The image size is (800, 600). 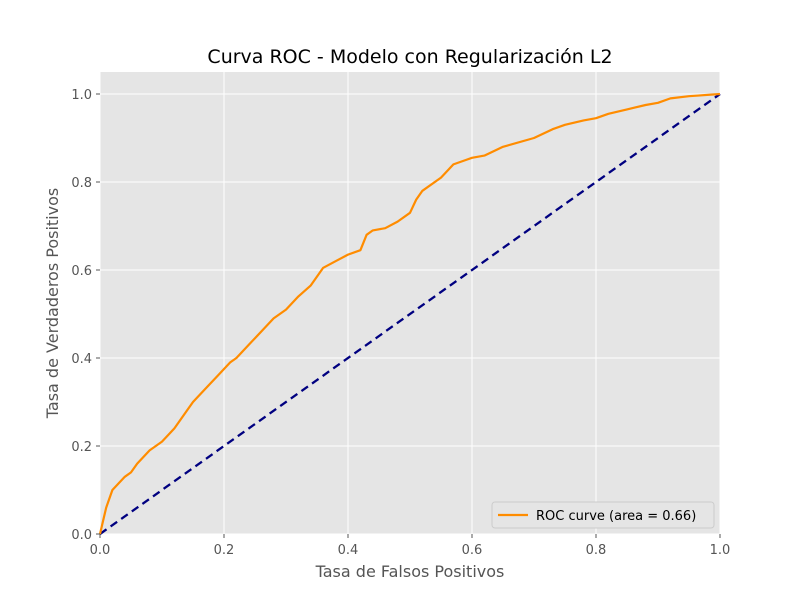 I want to click on x-tick-label: 0.4, so click(x=348, y=550).